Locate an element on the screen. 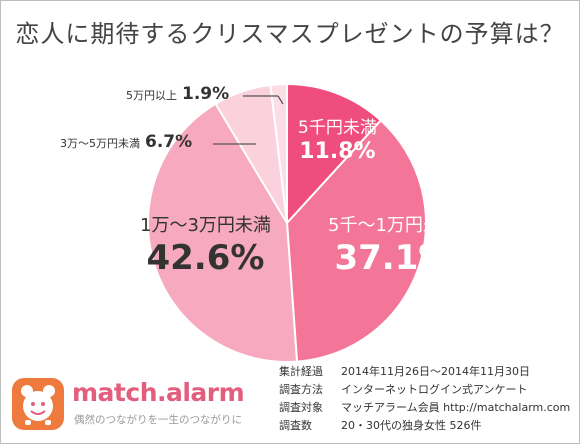 This screenshot has width=580, height=444. slice-label-5sen-1man: 5千～1万円未満 37.1% is located at coordinates (393, 248).